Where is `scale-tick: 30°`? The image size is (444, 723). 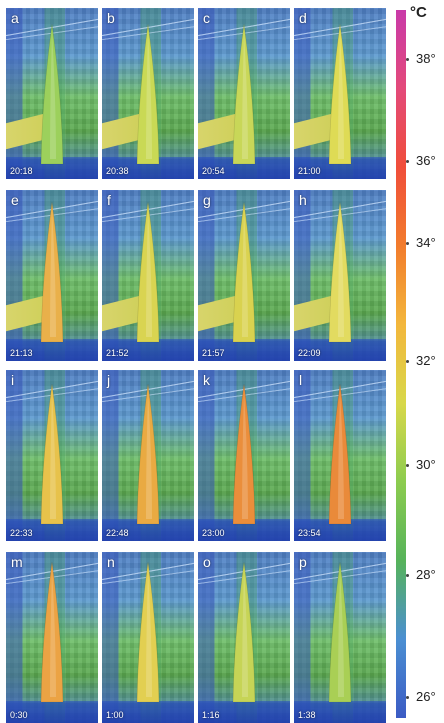 scale-tick: 30° is located at coordinates (424, 465).